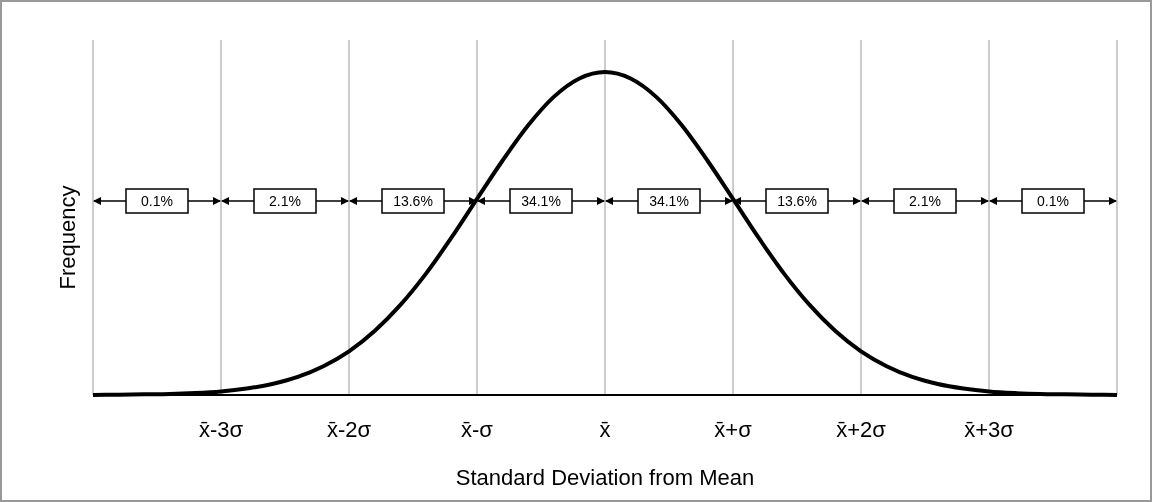 Image resolution: width=1152 pixels, height=502 pixels. Describe the element at coordinates (477, 429) in the screenshot. I see `x-tick-label: x̄-σ` at that location.